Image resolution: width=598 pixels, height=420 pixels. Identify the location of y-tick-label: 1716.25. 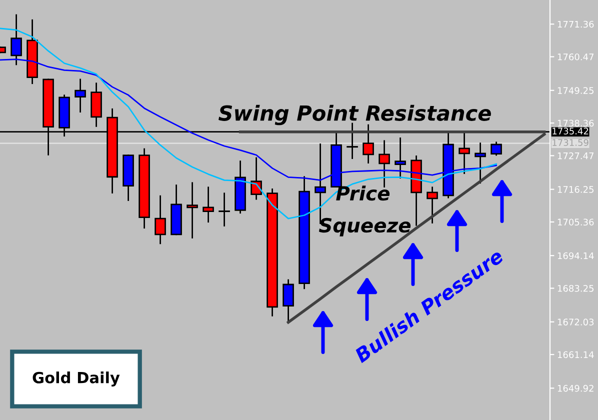
(576, 189).